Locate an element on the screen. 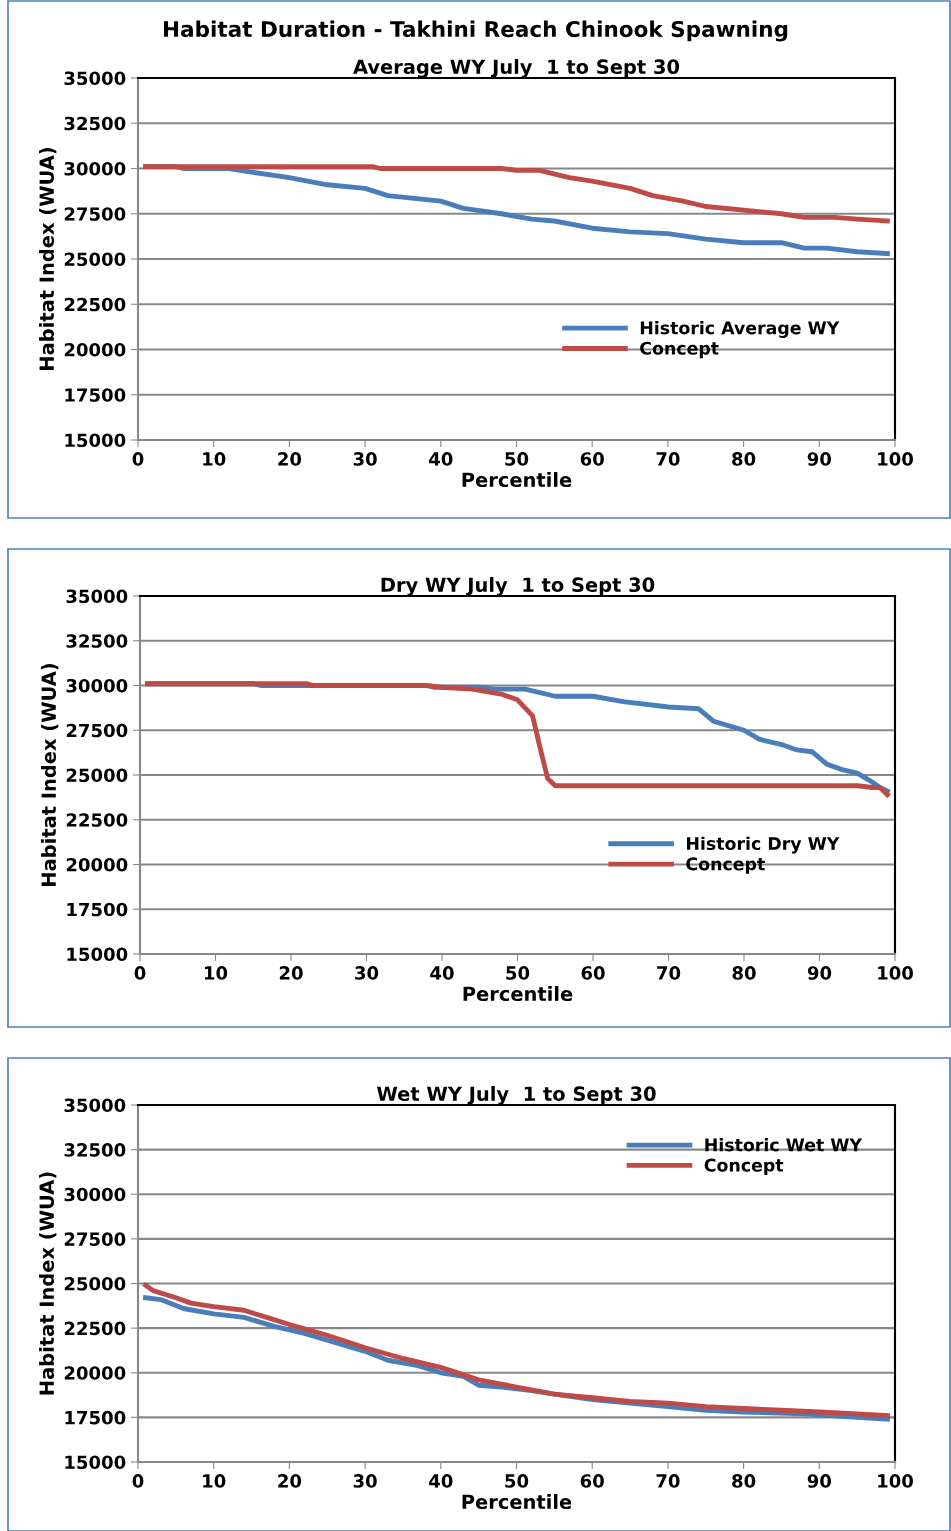 The width and height of the screenshot is (951, 1531). legend-label: Historic Dry WY is located at coordinates (763, 845).